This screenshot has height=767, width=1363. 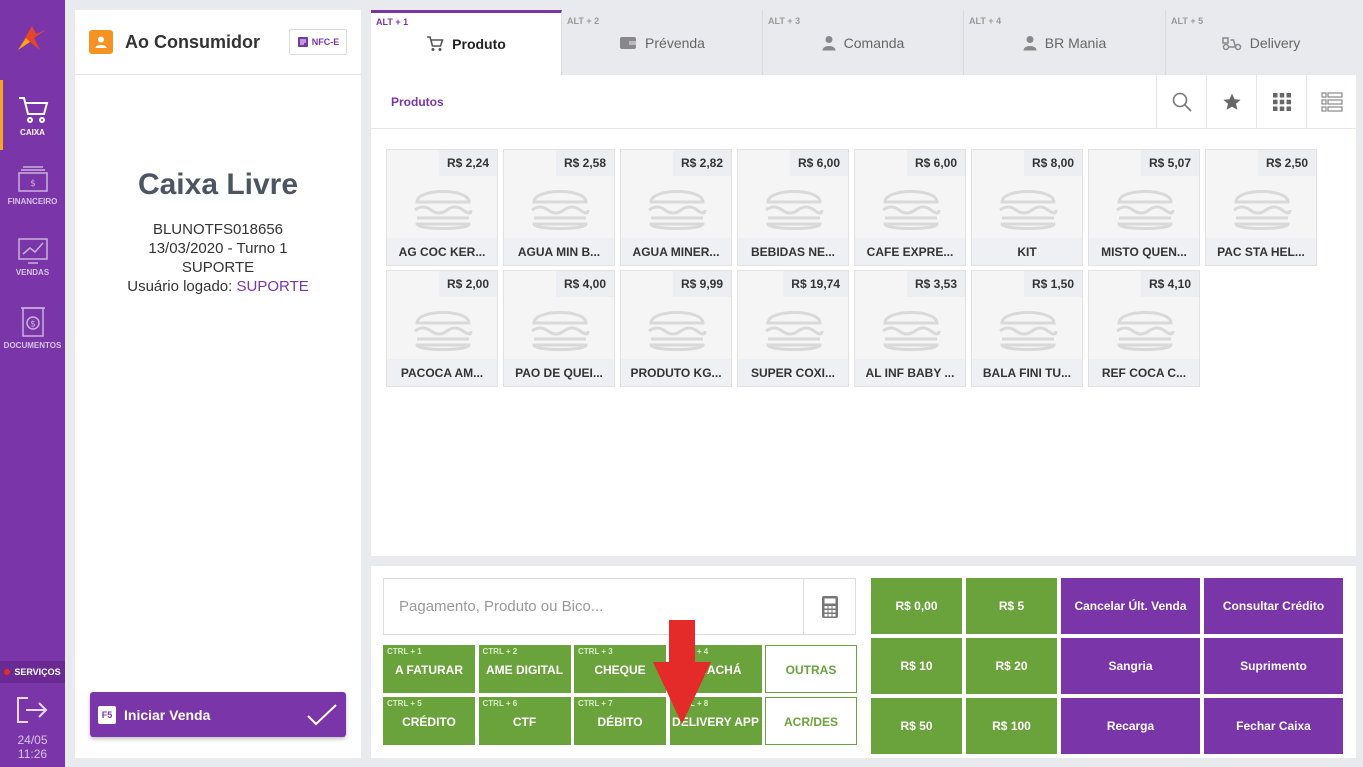 I want to click on status-dot, so click(x=7, y=672).